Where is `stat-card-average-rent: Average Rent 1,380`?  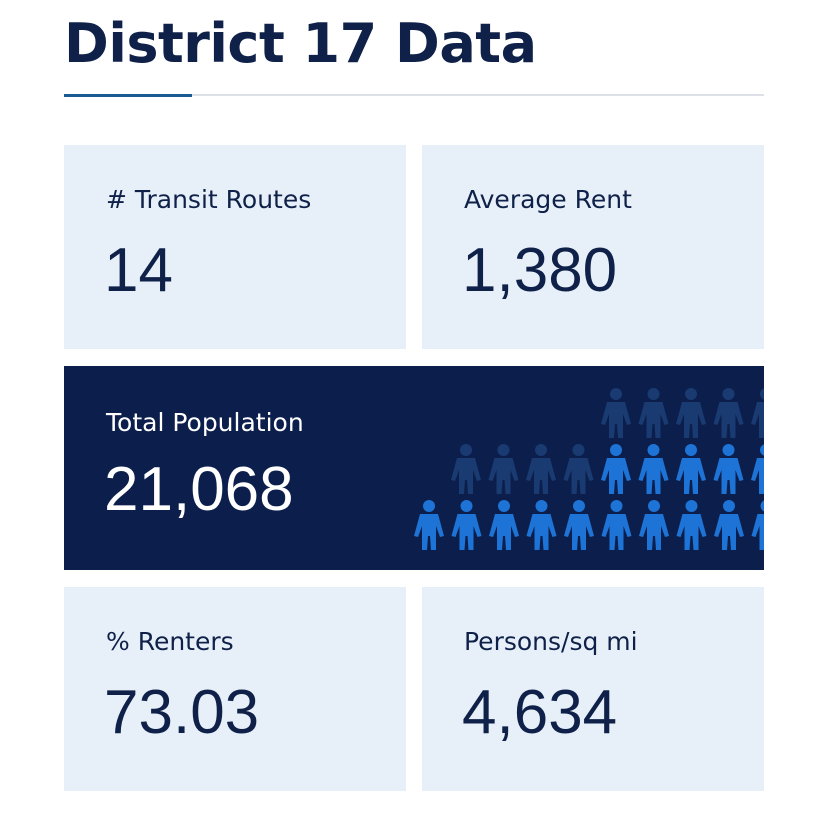
stat-card-average-rent: Average Rent 1,380 is located at coordinates (593, 247).